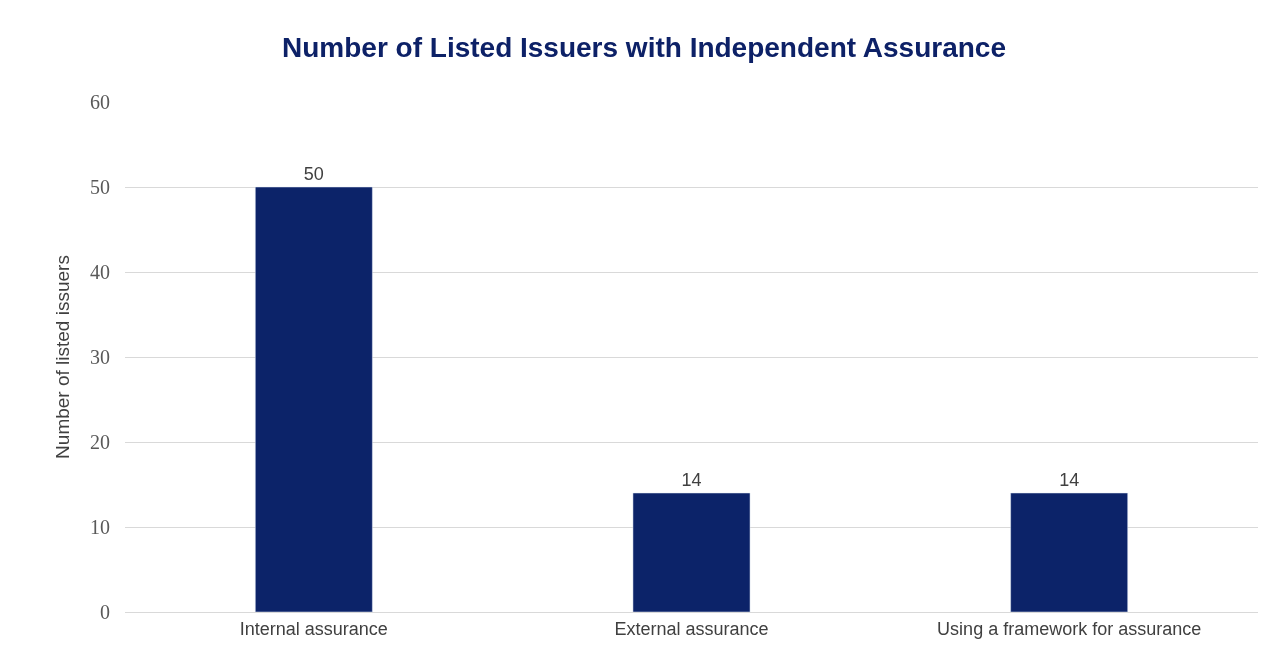 This screenshot has width=1288, height=672. Describe the element at coordinates (100, 527) in the screenshot. I see `y-tick-label: 10` at that location.